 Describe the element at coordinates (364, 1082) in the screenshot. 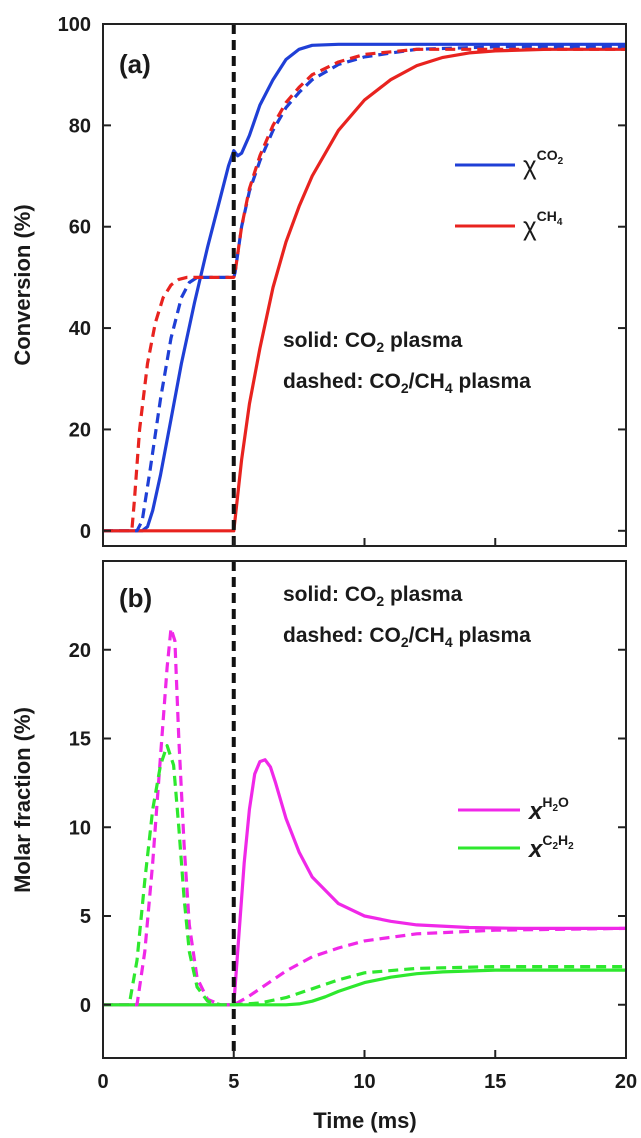

I see `panel-b-xtick-label: 10` at that location.